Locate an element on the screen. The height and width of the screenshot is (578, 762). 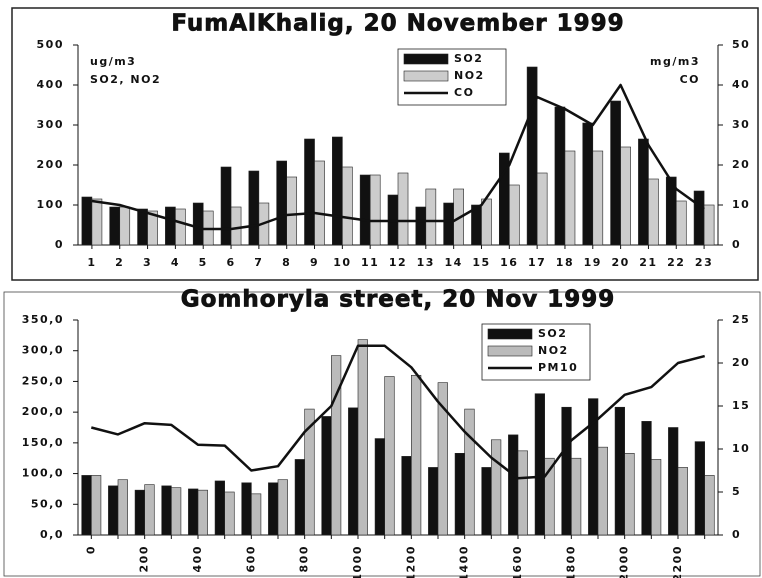
x-tick-label: 1200 is located at coordinates (410, 561).